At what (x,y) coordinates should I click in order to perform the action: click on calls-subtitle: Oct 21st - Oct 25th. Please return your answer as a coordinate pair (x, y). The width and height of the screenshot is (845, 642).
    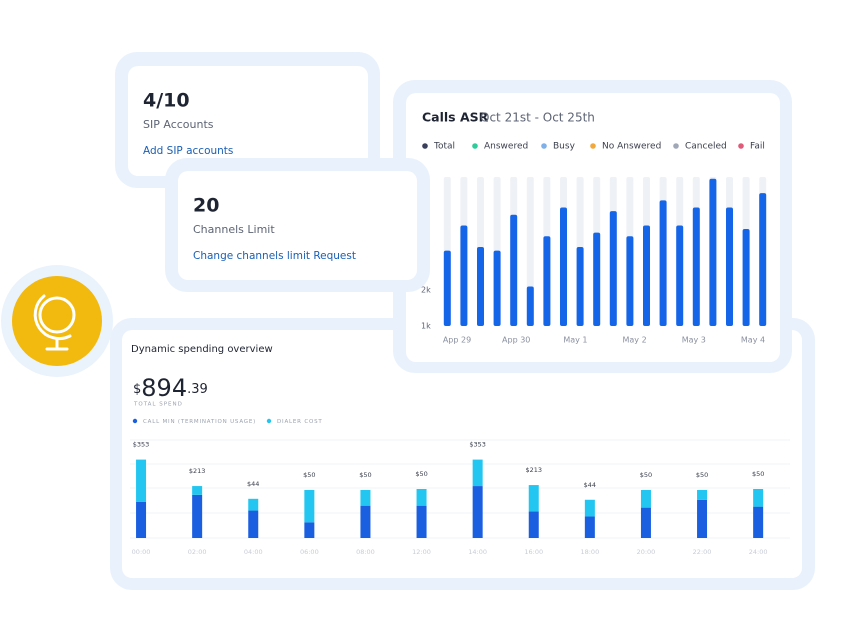
    Looking at the image, I should click on (537, 118).